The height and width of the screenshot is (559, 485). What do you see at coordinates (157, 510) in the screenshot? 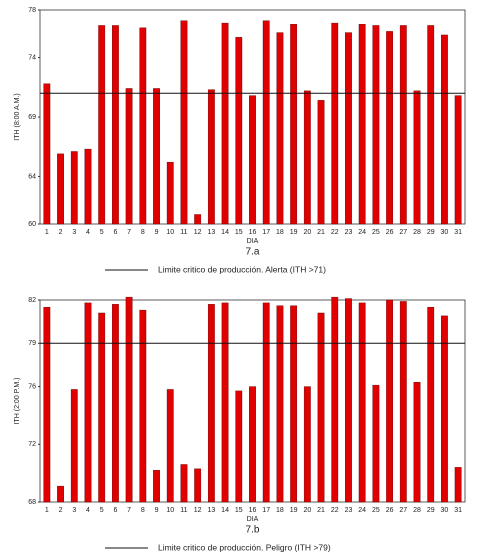
I see `x-tick-label: 9` at bounding box center [157, 510].